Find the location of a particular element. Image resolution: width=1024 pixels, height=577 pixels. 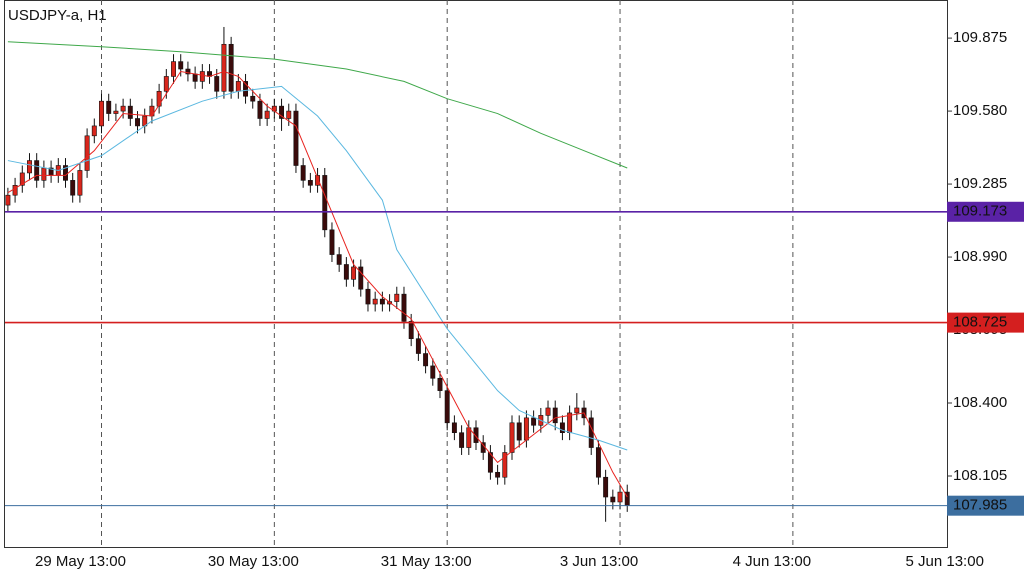

x-tick-label: 31 May 13:00 is located at coordinates (426, 561).